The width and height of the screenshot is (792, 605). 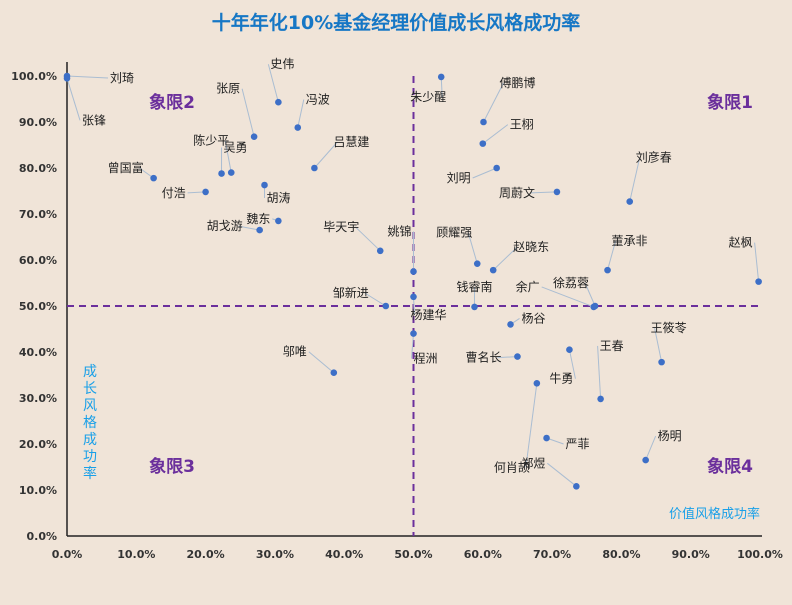 What do you see at coordinates (454, 233) in the screenshot?
I see `point-label: 顾耀强` at bounding box center [454, 233].